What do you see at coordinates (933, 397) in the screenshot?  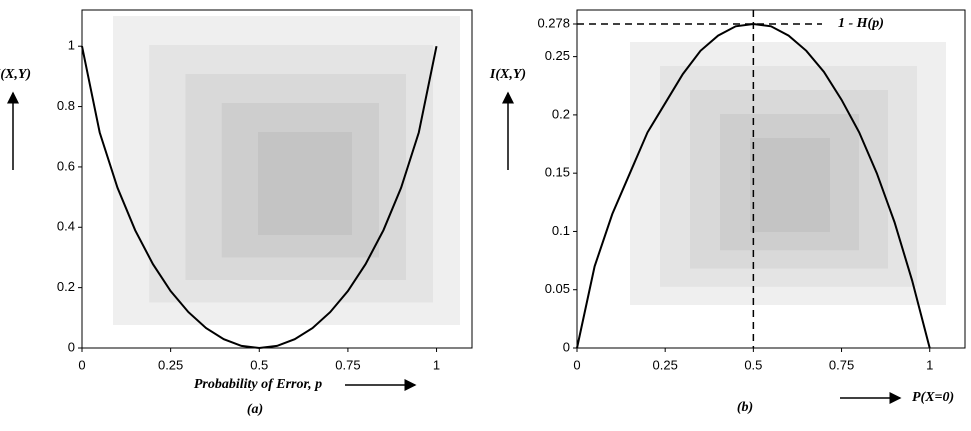 I see `x-axis-label: P(X=0)` at bounding box center [933, 397].